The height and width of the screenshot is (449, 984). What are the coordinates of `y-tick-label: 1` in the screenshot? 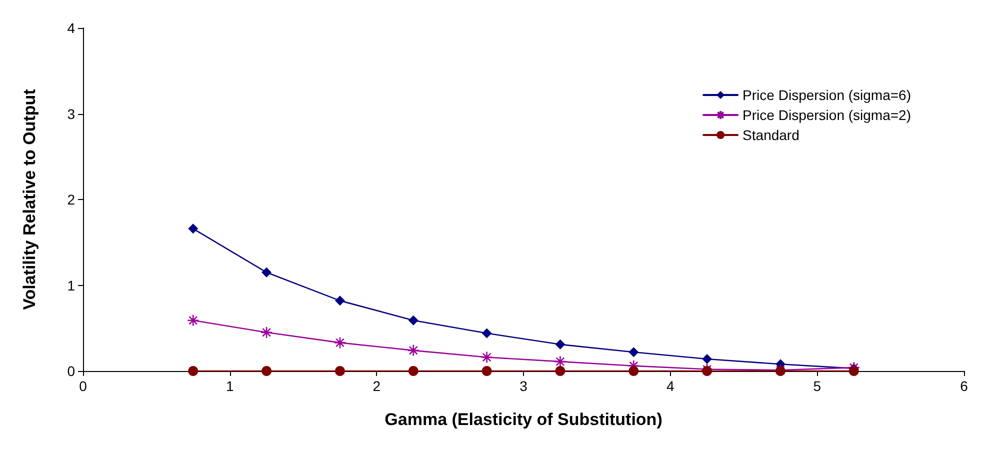 It's located at (71, 285).